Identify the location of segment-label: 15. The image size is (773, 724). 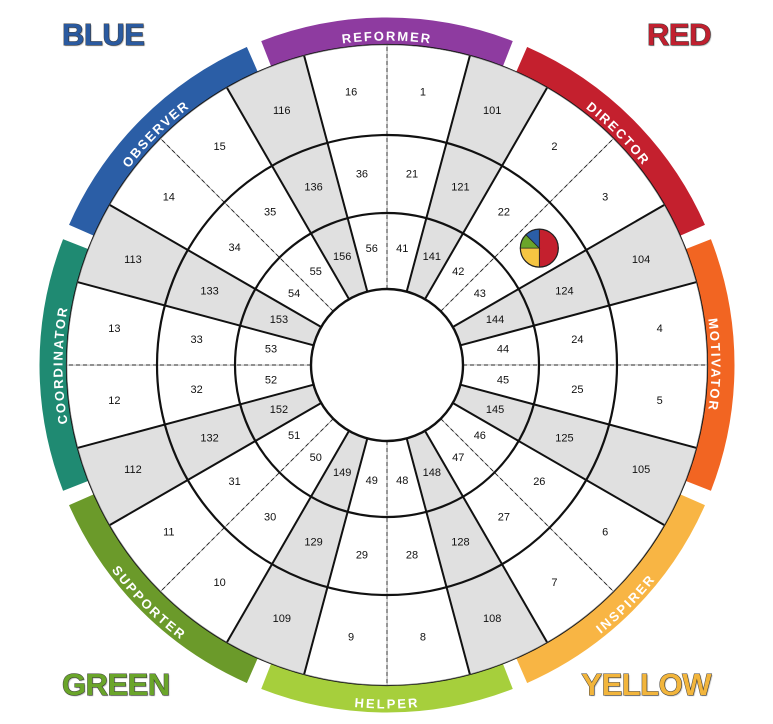
(219, 147).